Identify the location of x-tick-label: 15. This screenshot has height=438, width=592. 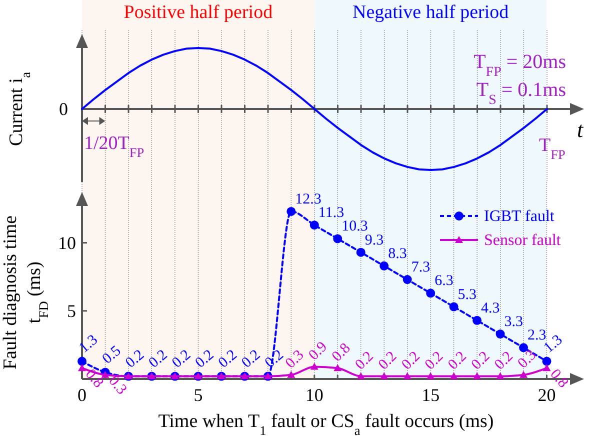
(431, 395).